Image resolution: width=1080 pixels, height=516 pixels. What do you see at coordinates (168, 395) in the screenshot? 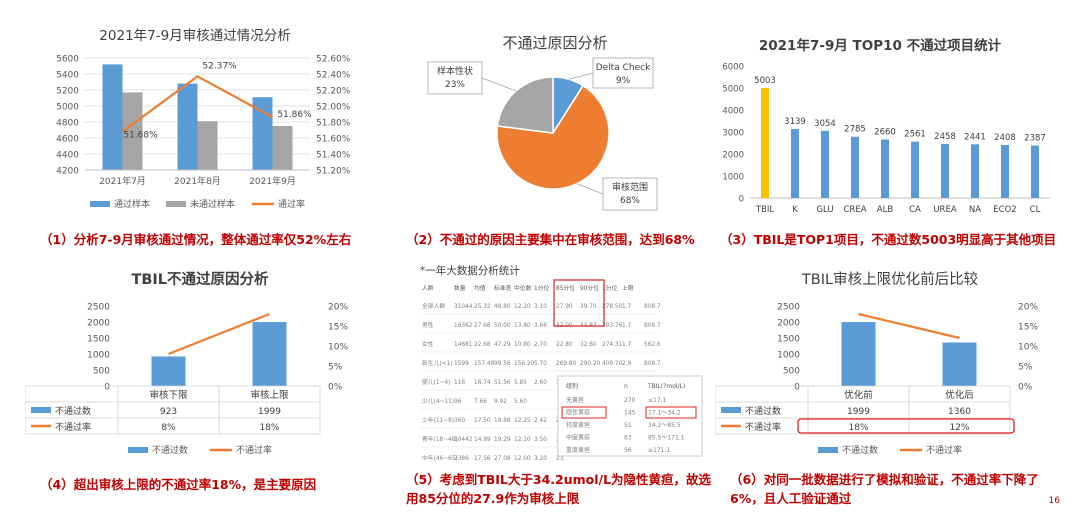
I see `x-tick: 审核下限` at bounding box center [168, 395].